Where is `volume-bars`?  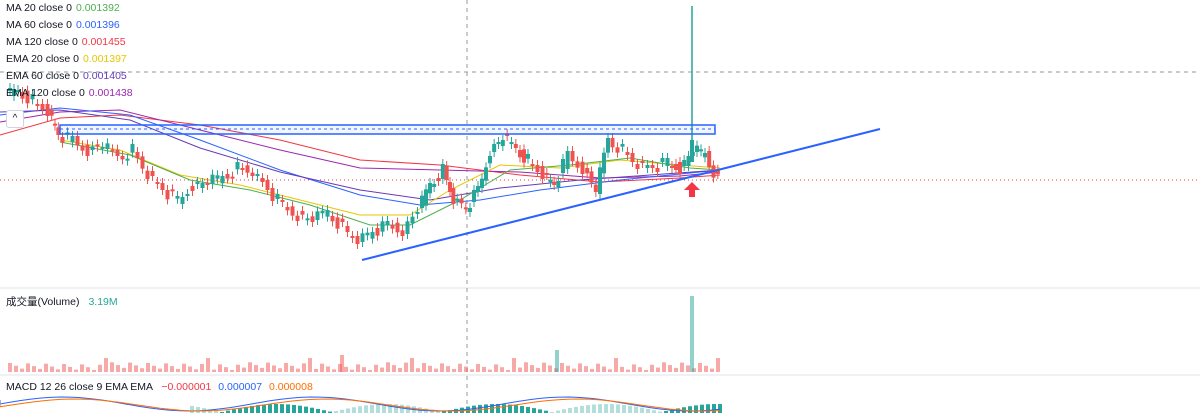 volume-bars is located at coordinates (364, 334).